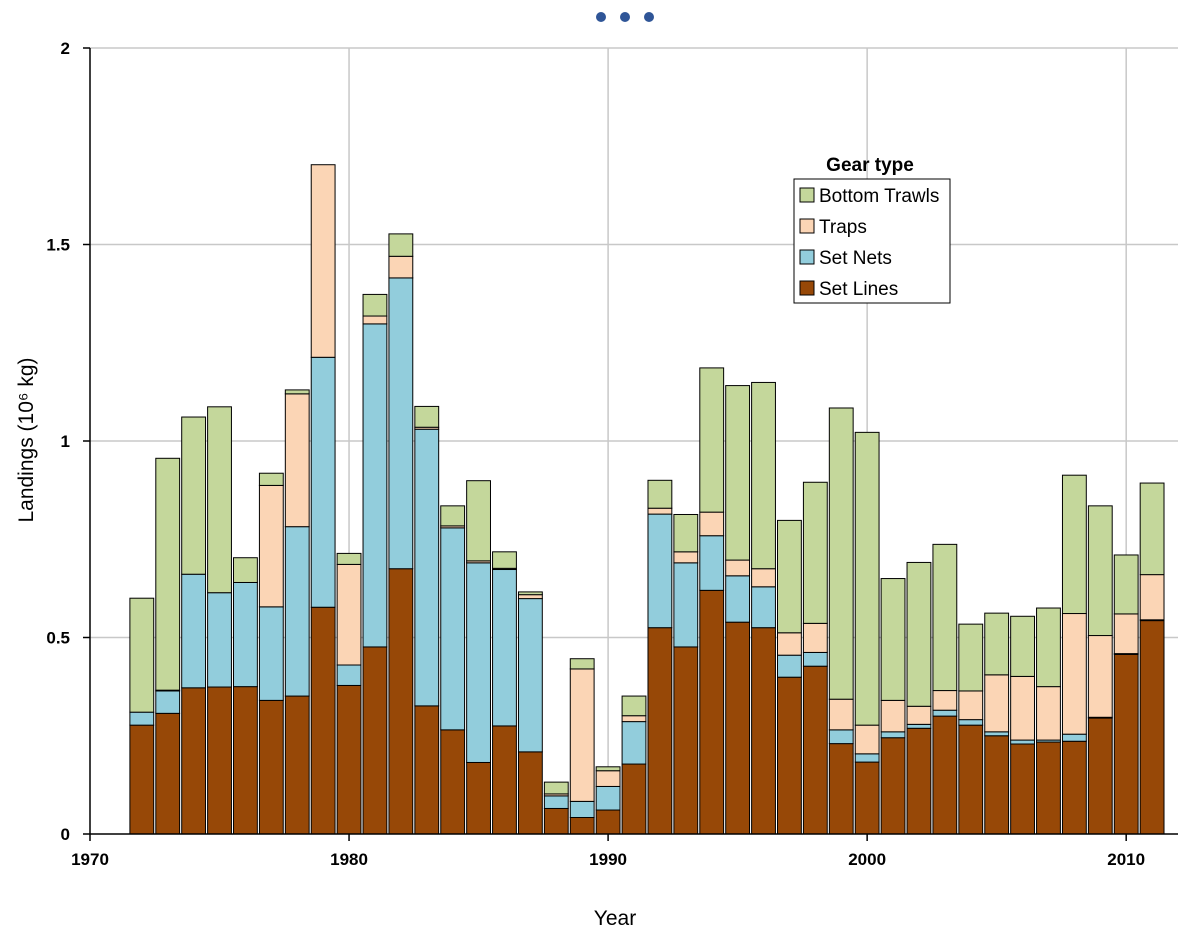  Describe the element at coordinates (1074, 787) in the screenshot. I see `bar-set-lines-2008` at that location.